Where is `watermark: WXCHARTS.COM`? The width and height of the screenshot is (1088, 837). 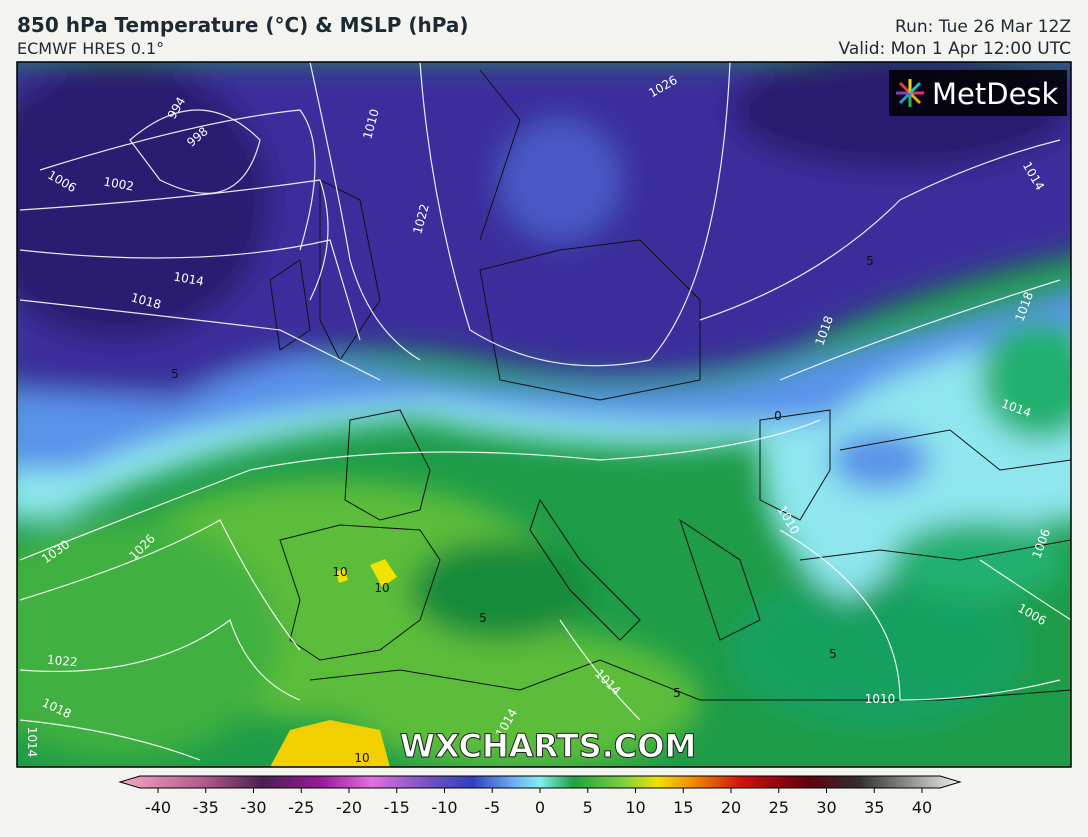 watermark: WXCHARTS.COM is located at coordinates (548, 746).